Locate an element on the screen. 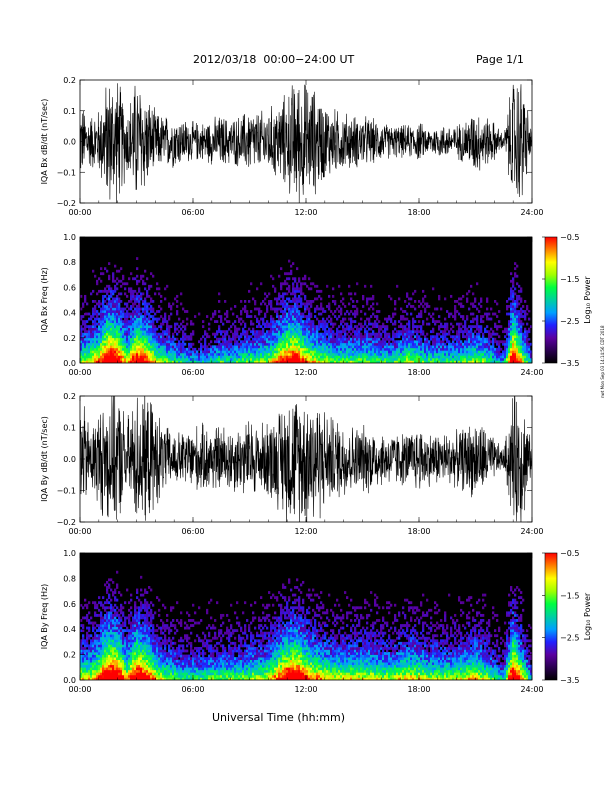 Image resolution: width=612 pixels, height=792 pixels. colorbar-tick-label: −0.5 is located at coordinates (569, 237).